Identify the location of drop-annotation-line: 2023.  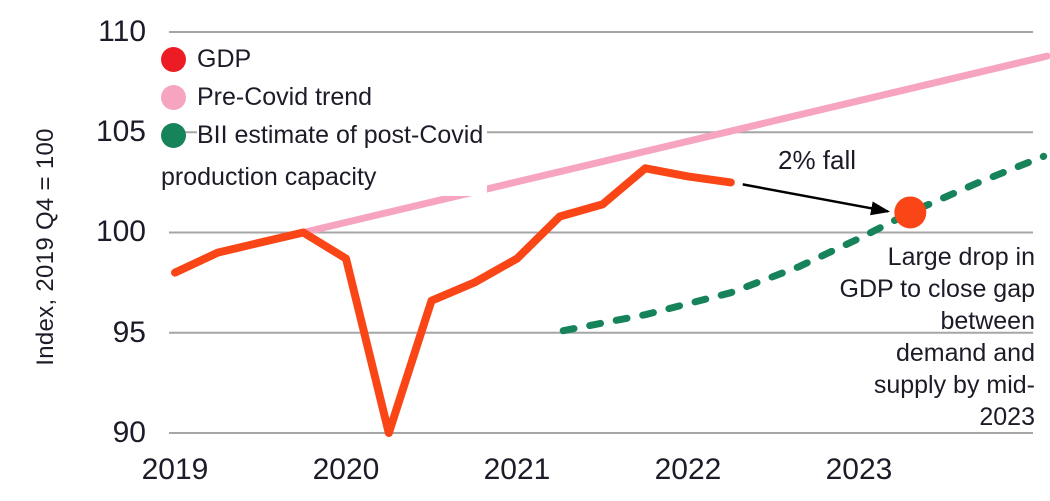
(1007, 417).